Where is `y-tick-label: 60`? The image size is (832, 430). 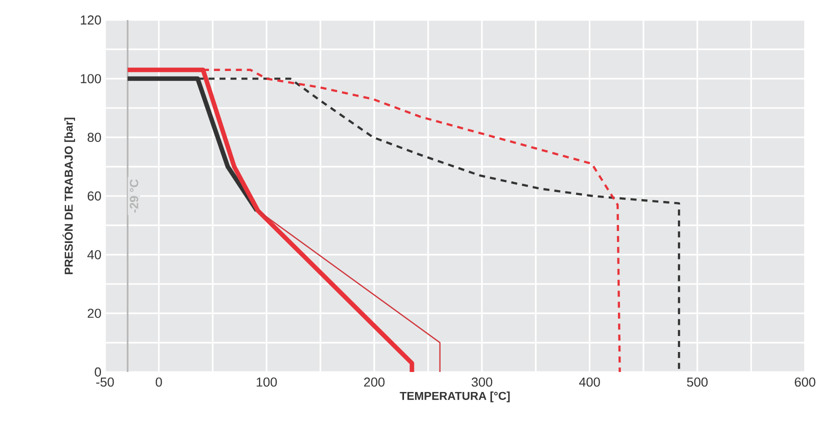 y-tick-label: 60 is located at coordinates (94, 196).